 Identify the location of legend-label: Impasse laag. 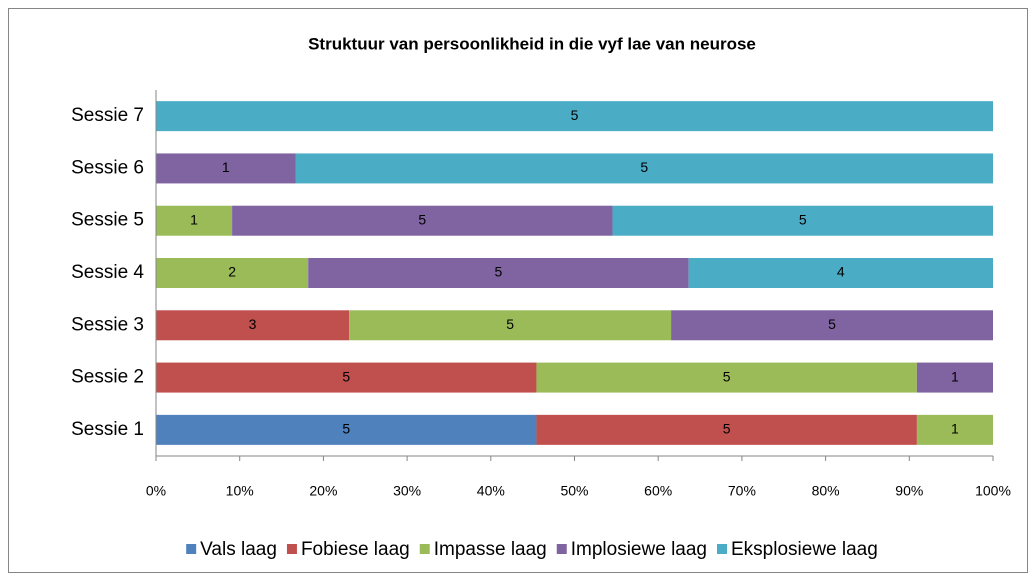
(490, 549).